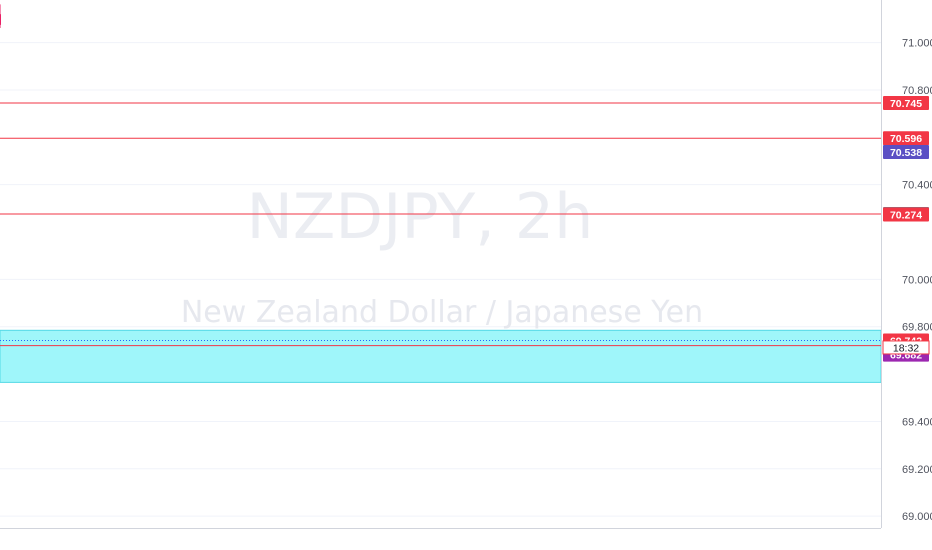 Image resolution: width=932 pixels, height=550 pixels. I want to click on price-badge-label: 70.538, so click(906, 153).